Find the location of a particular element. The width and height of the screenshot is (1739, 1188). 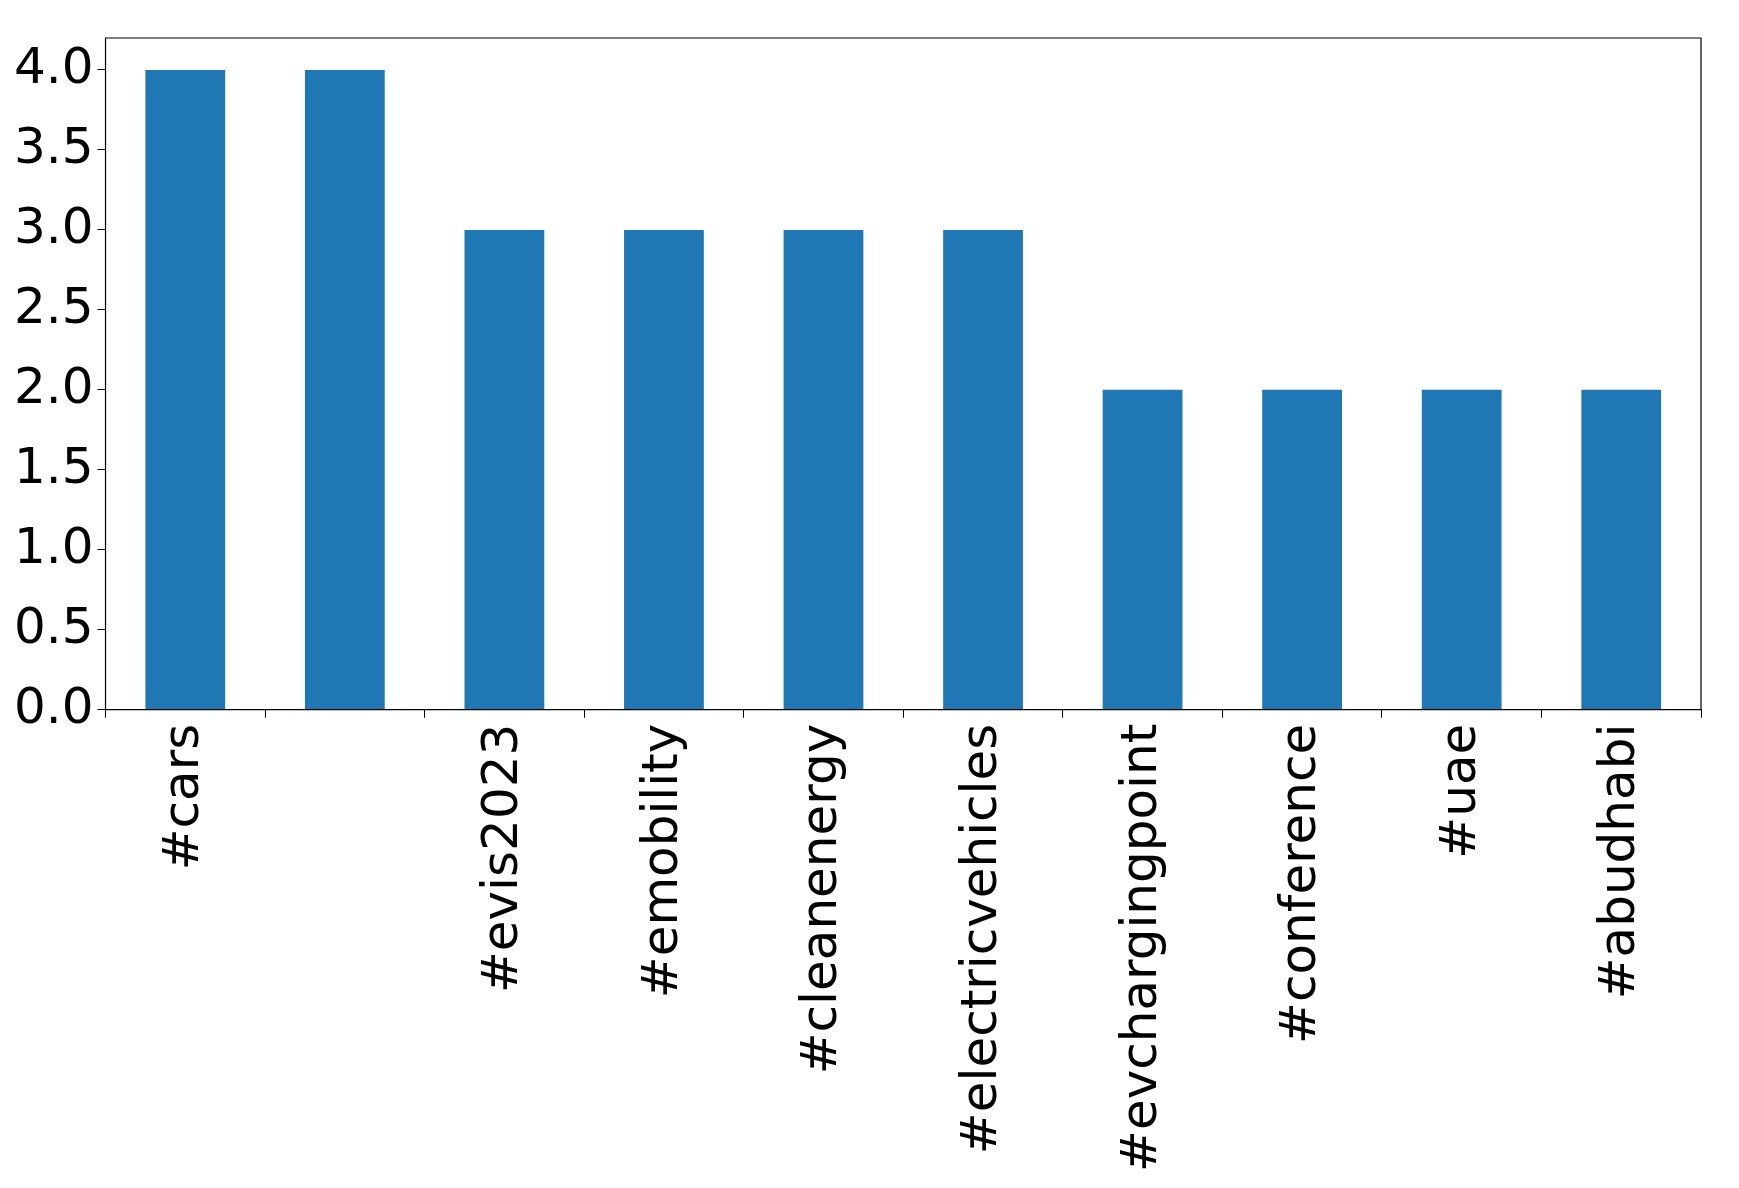

y-tick-label: 2.5 is located at coordinates (53, 305).